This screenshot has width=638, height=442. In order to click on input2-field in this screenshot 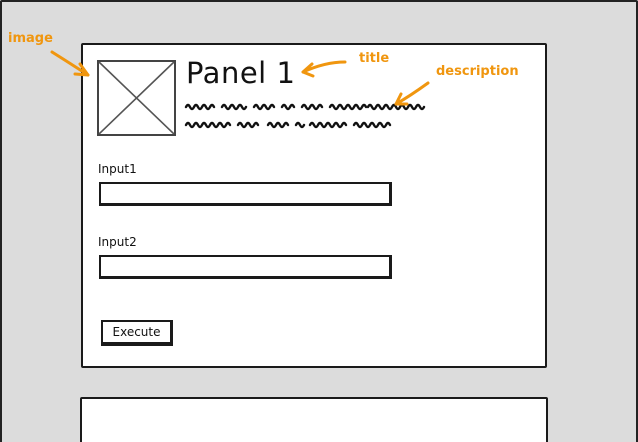, I will do `click(245, 267)`.